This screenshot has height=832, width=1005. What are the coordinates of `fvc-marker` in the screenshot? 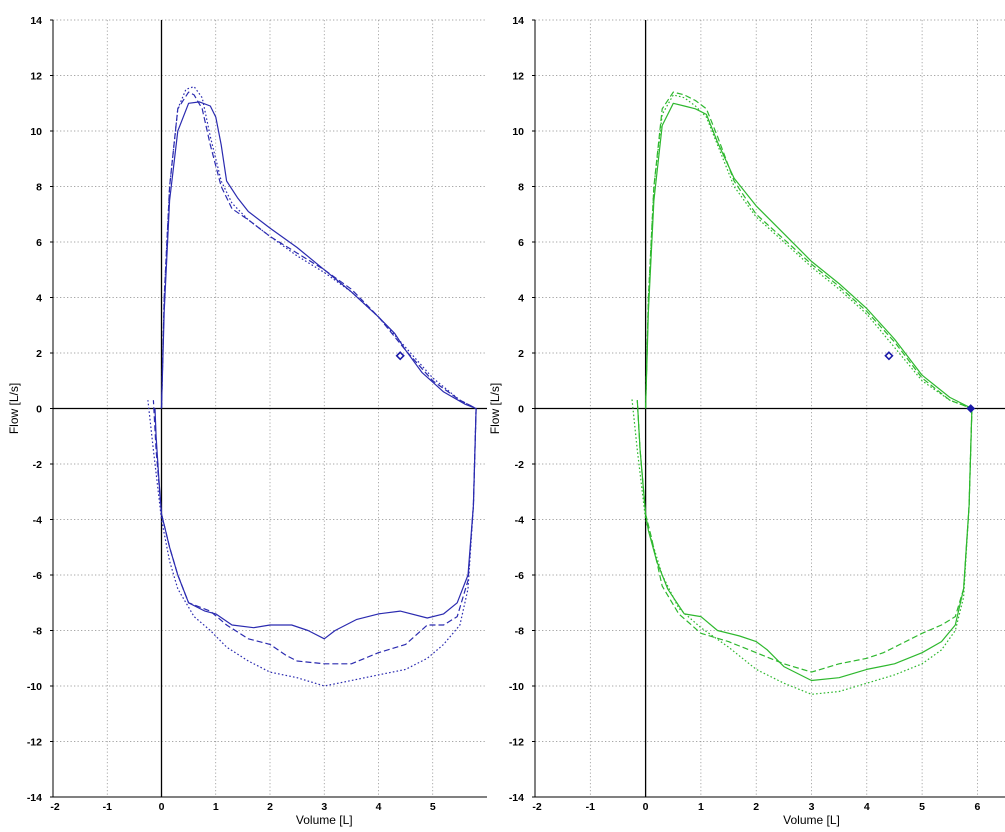 It's located at (971, 408).